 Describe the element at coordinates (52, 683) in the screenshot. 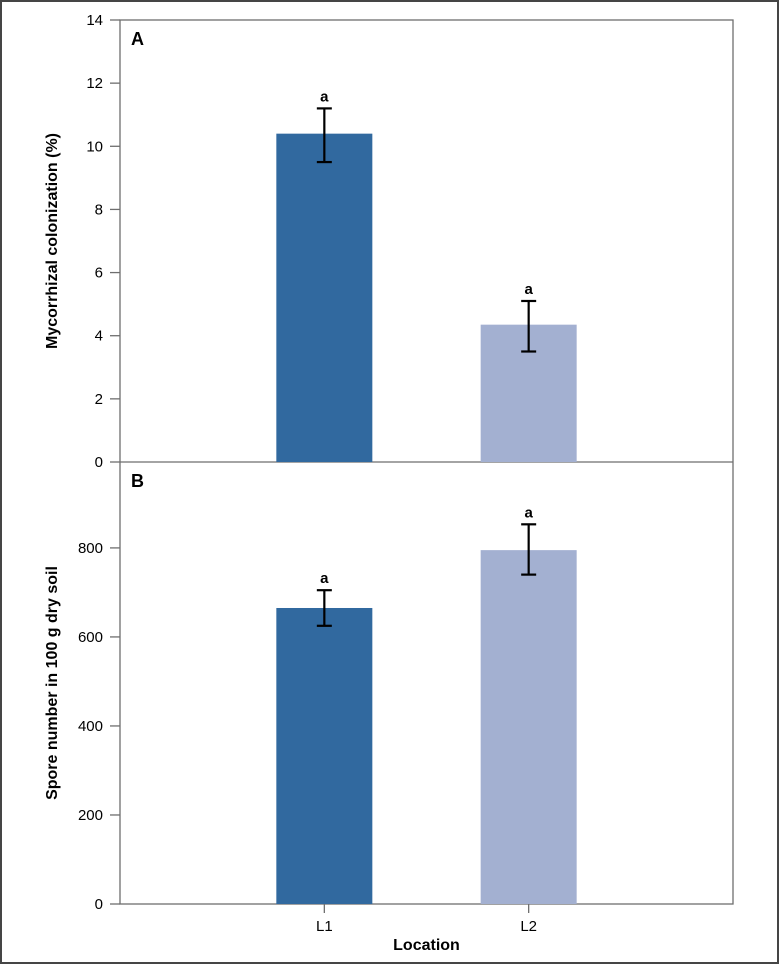

I see `y-axis-title: Spore number in 100 g dry soil` at that location.